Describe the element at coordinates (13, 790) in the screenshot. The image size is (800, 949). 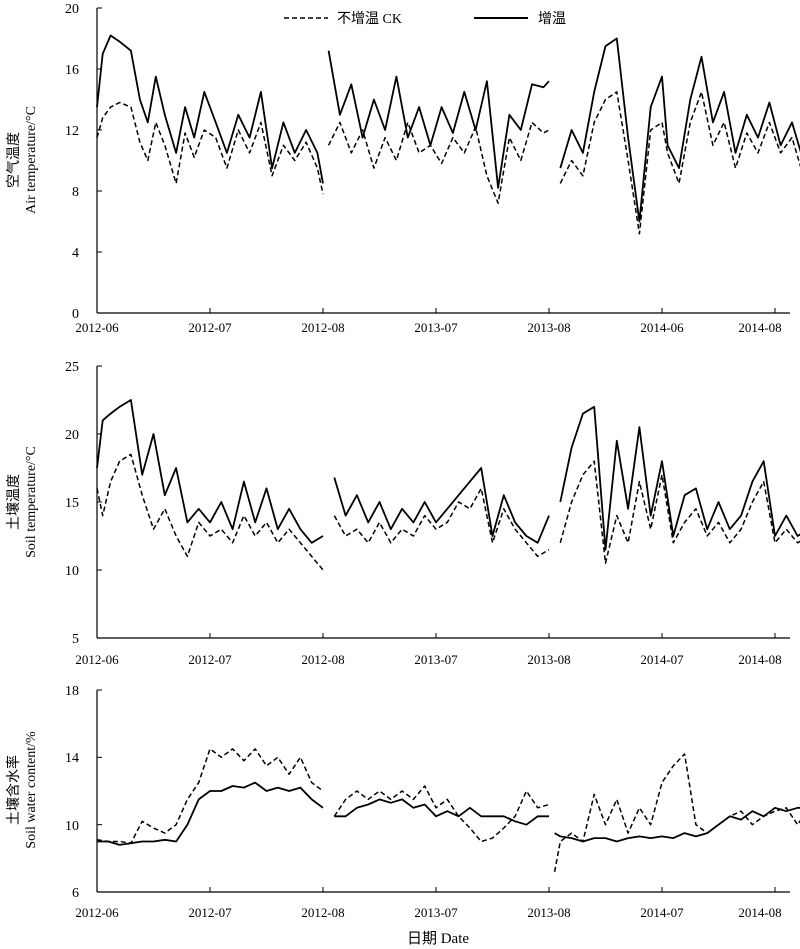
I see `y-axis-label-cn: 土壤含水率` at that location.